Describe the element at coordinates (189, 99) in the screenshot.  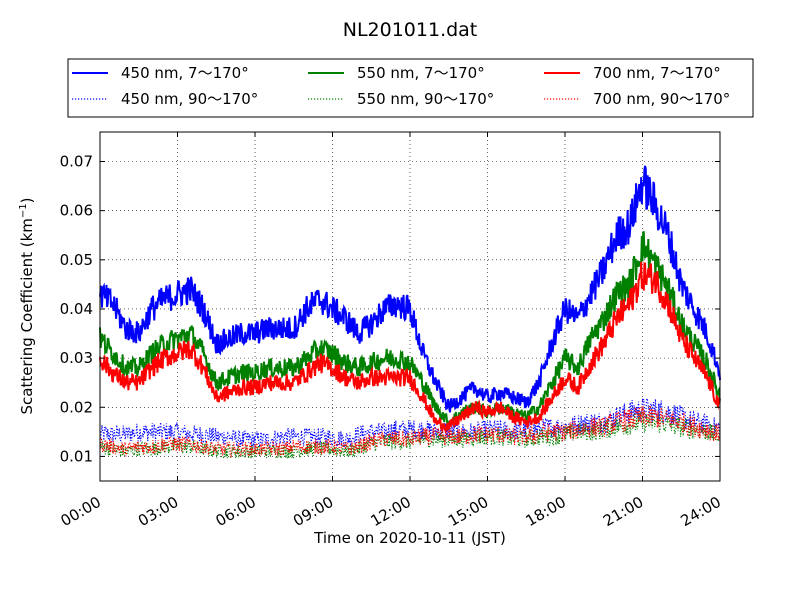
I see `legend-label: 450 nm, 90～170°` at that location.